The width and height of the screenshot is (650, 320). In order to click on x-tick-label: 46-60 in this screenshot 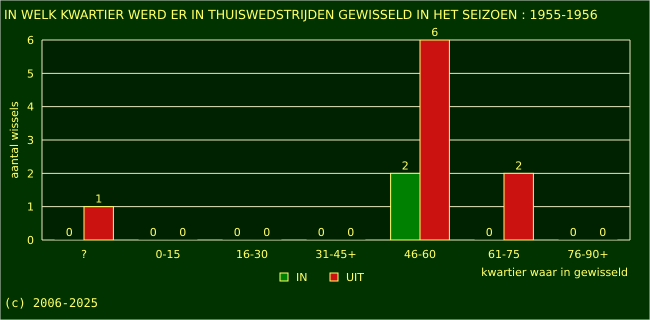, I will do `click(420, 254)`.